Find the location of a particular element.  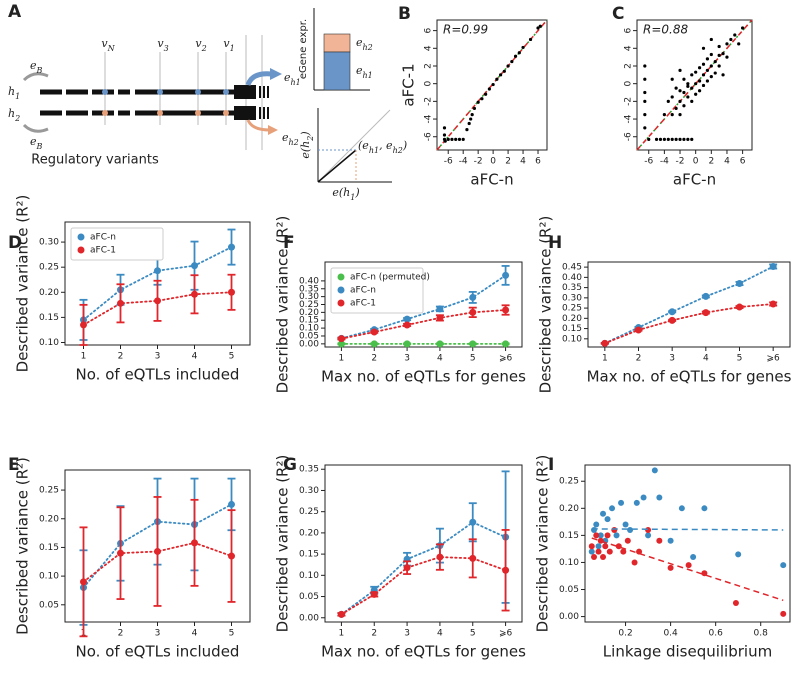

x-tick-label: 0.6 is located at coordinates (715, 634).